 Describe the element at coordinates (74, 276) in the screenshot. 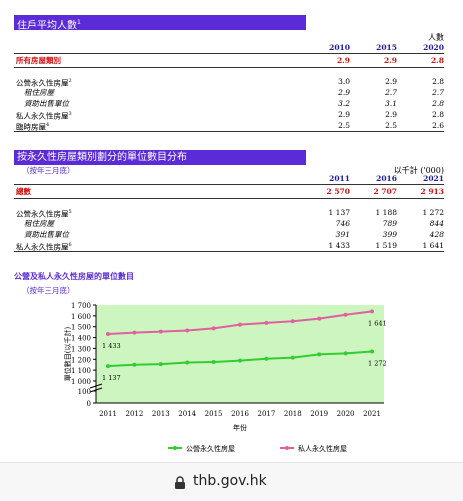

I see `chart-title: 公營及私人永久性房屋的單位數目` at that location.